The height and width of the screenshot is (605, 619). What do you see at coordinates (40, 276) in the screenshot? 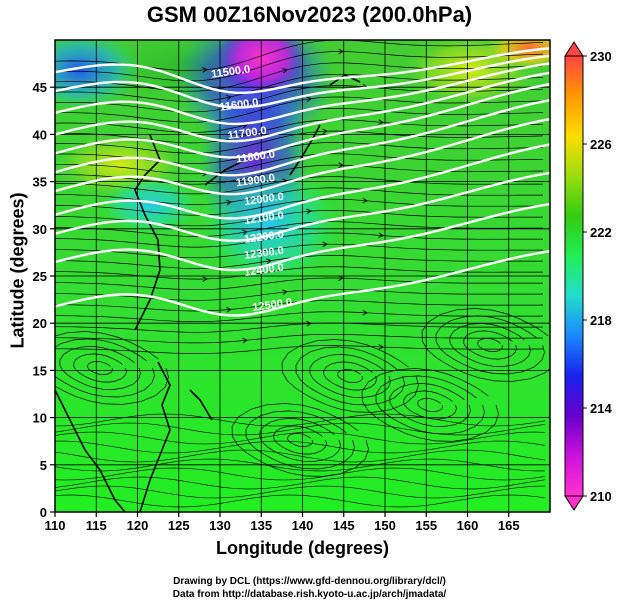
I see `y-tick-label-25: 25` at bounding box center [40, 276].